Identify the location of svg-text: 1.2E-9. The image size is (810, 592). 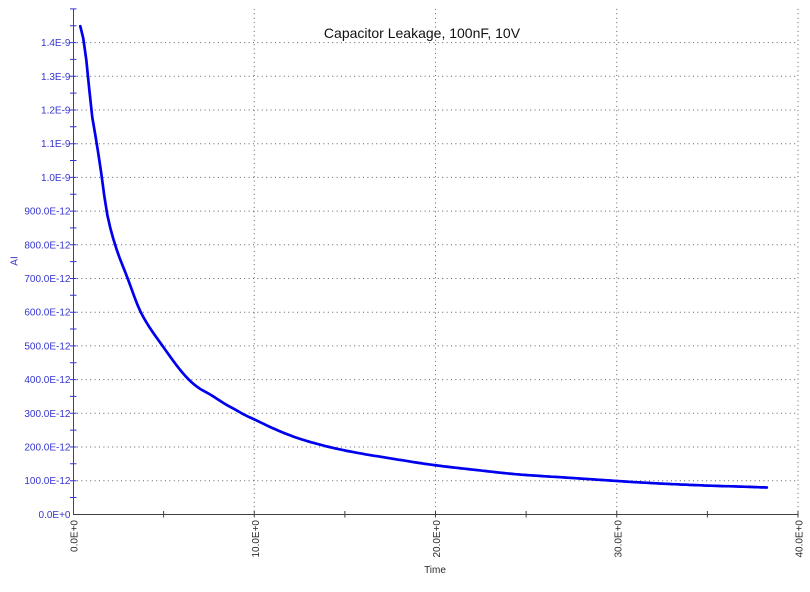
(56, 111).